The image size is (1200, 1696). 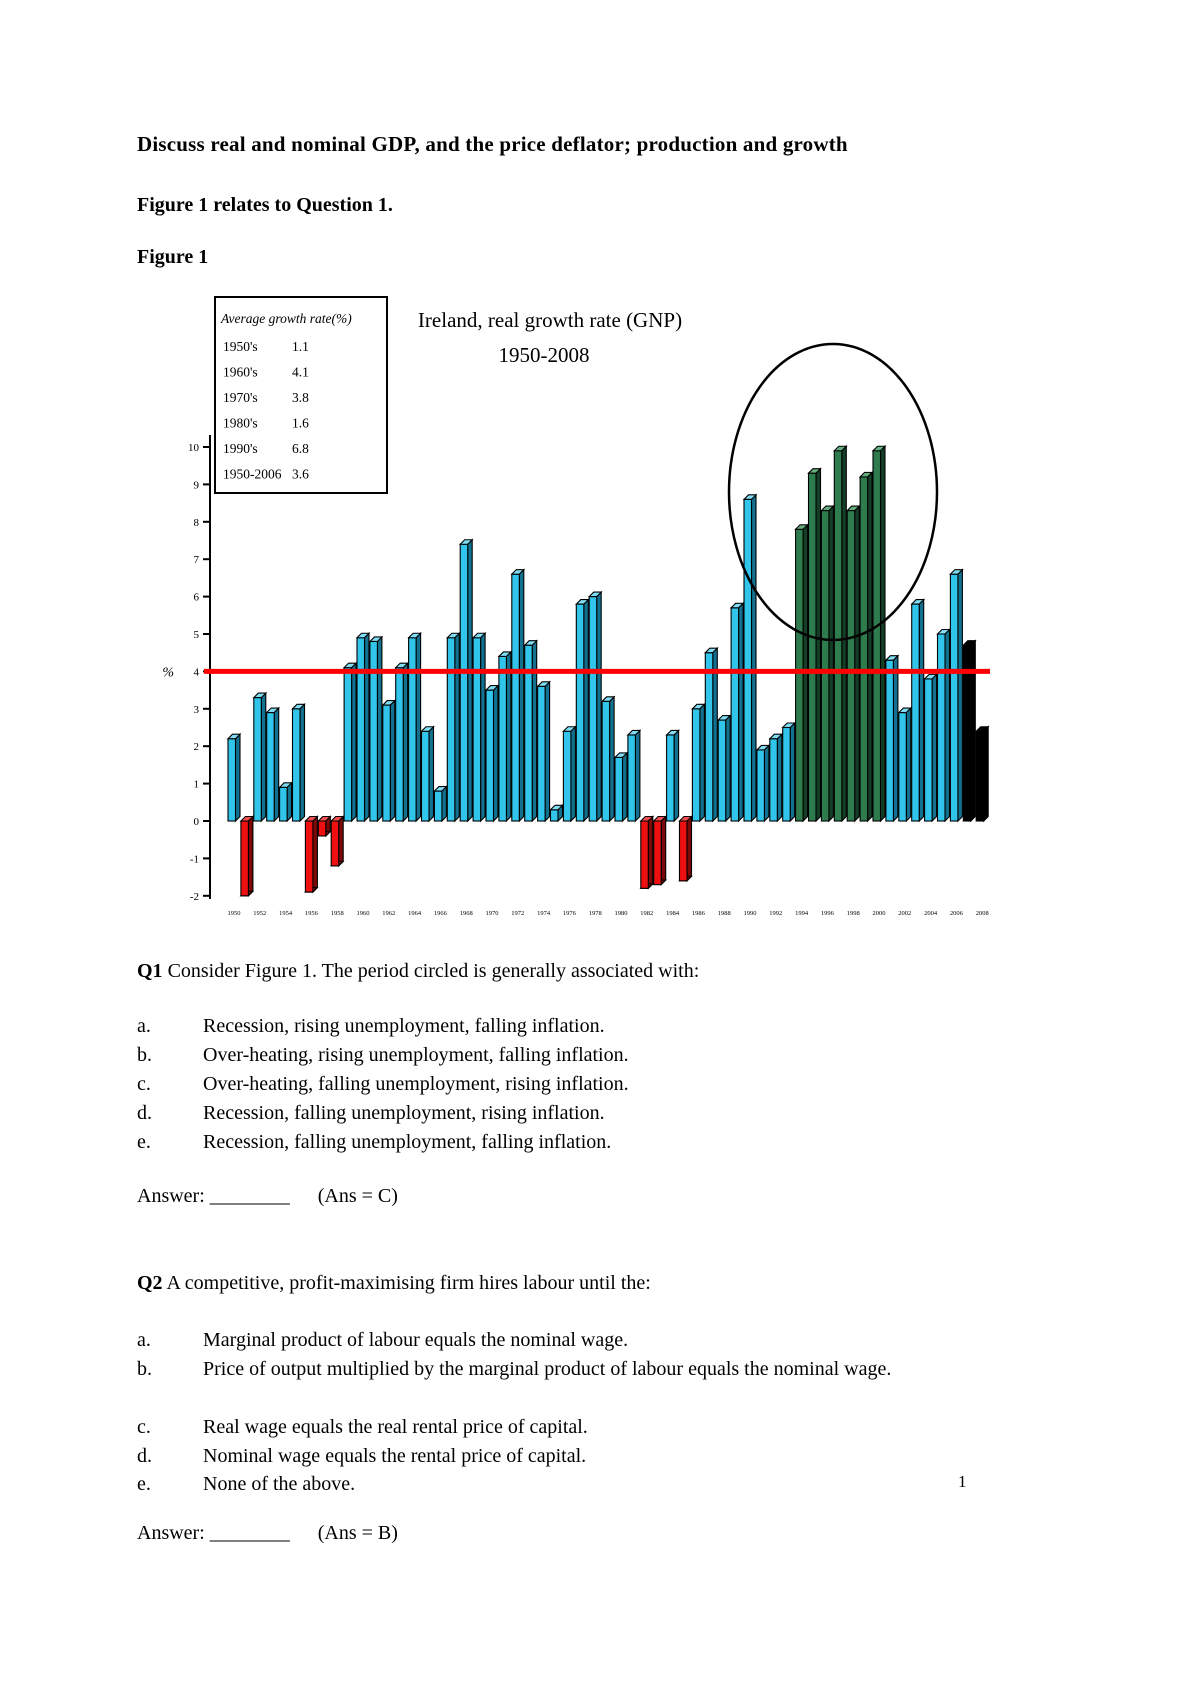 What do you see at coordinates (561, 1484) in the screenshot?
I see `question-2-option-e: e. None of the above.` at bounding box center [561, 1484].